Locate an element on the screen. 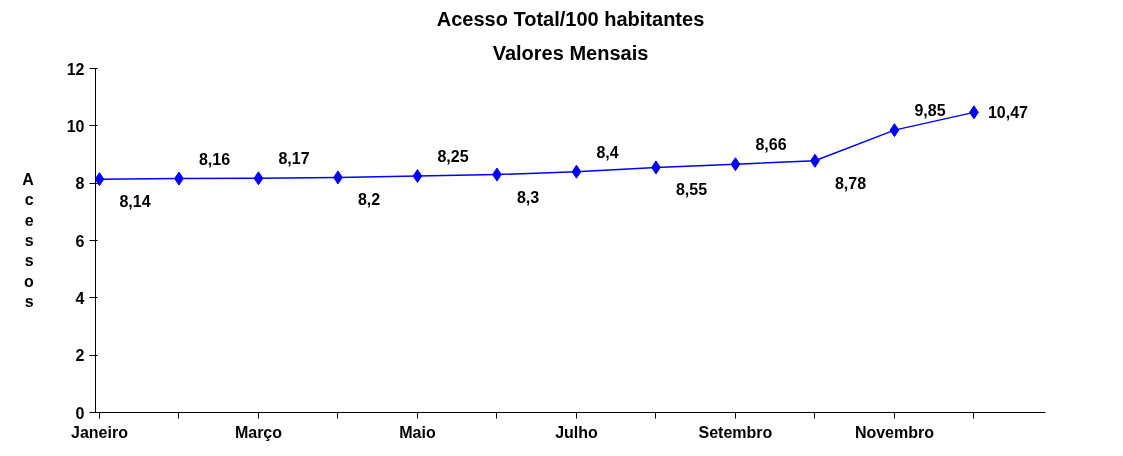 Image resolution: width=1123 pixels, height=456 pixels. data-label: 8,17 is located at coordinates (294, 159).